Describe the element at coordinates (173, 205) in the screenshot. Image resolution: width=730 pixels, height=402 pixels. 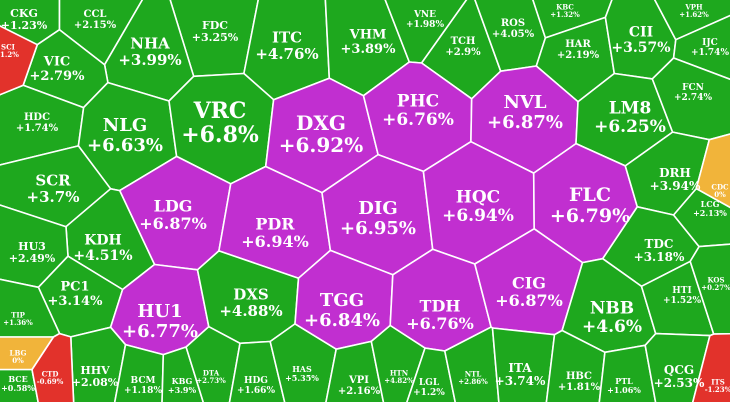
I see `ticker-label-ldg: LDG` at that location.